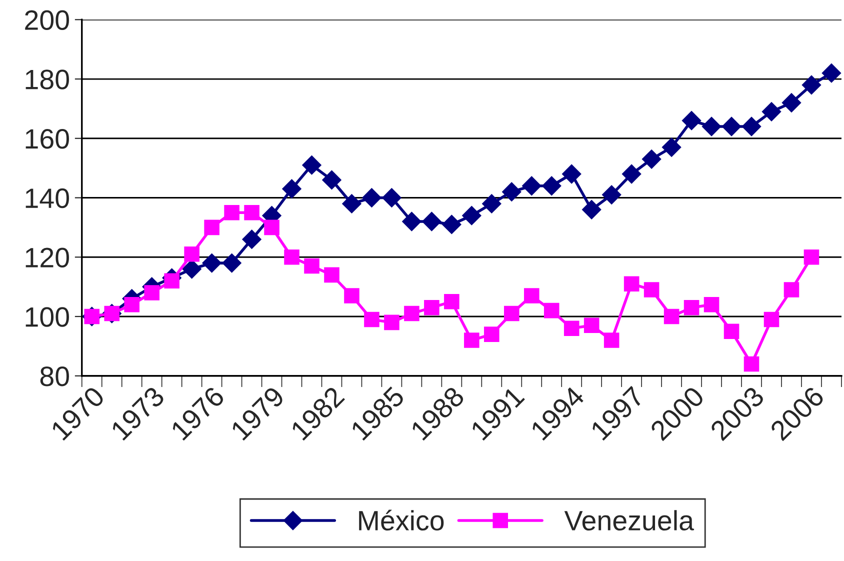 This screenshot has width=844, height=561. I want to click on y-tick-label: 140, so click(47, 198).